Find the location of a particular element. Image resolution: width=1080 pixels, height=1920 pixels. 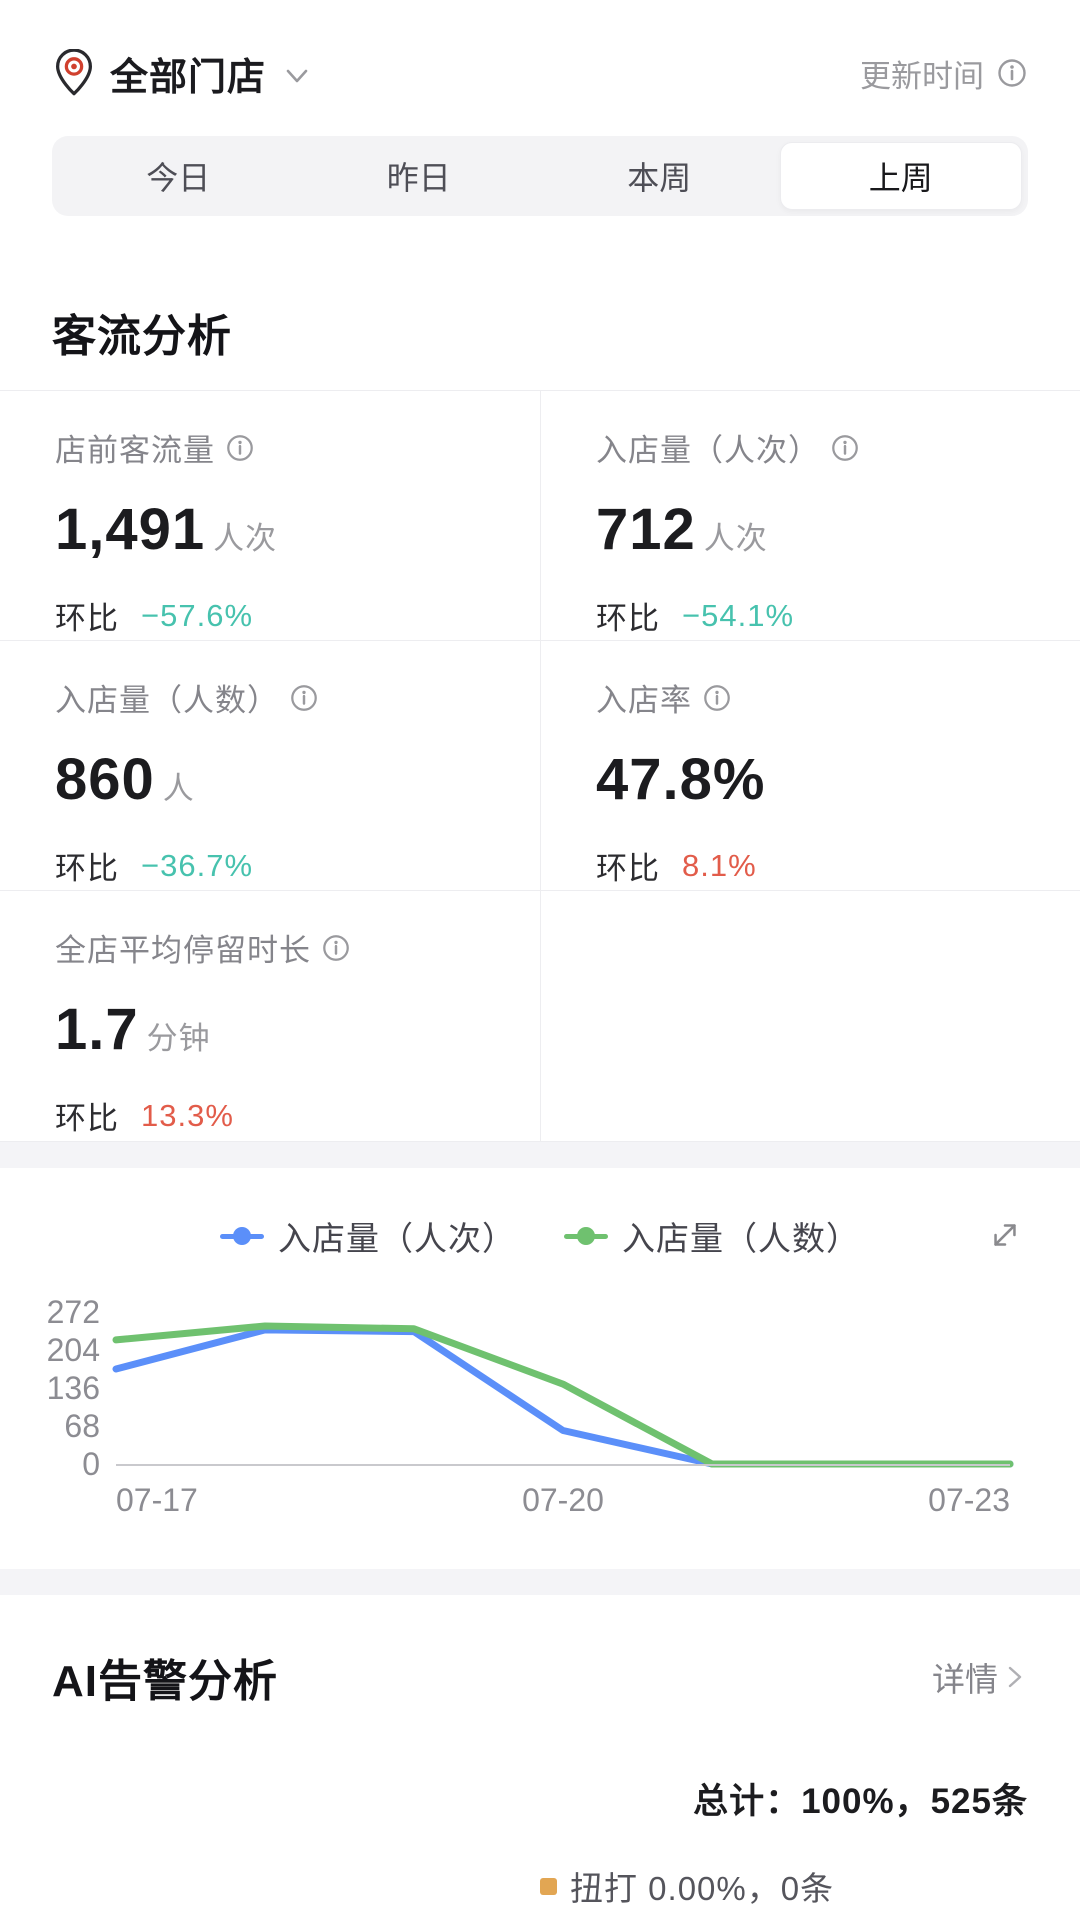

line-chart-canvas is located at coordinates (563, 1388).